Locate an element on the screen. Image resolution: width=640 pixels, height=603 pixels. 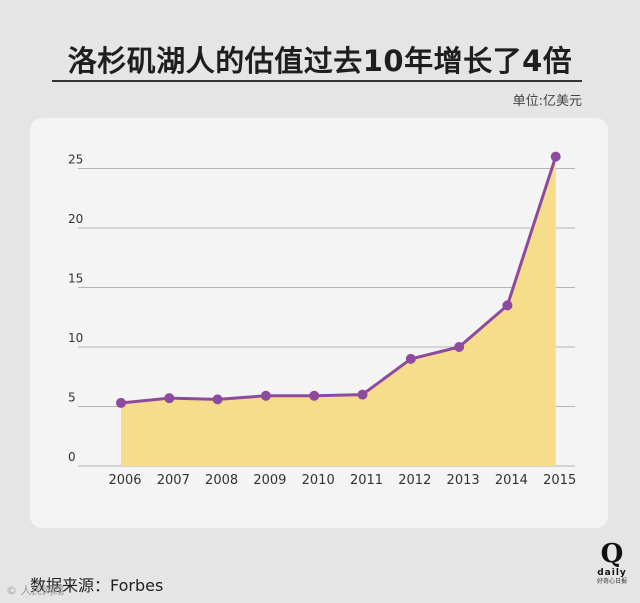
data-source: 数据来源：Forbes is located at coordinates (97, 585).